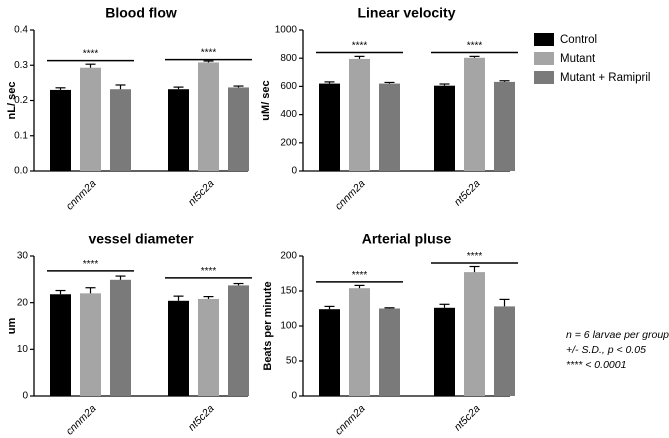  What do you see at coordinates (141, 239) in the screenshot?
I see `chart-title: vessel diameter` at bounding box center [141, 239].